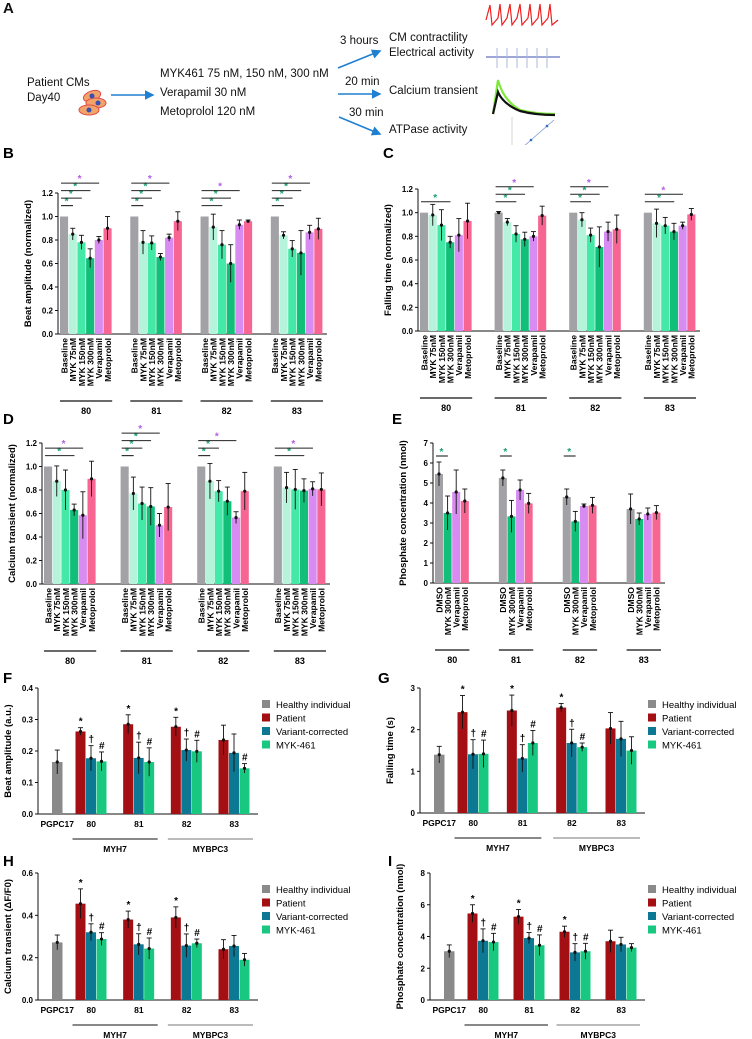 Image resolution: width=752 pixels, height=1039 pixels. Describe the element at coordinates (227, 411) in the screenshot. I see `group-label: 82` at that location.